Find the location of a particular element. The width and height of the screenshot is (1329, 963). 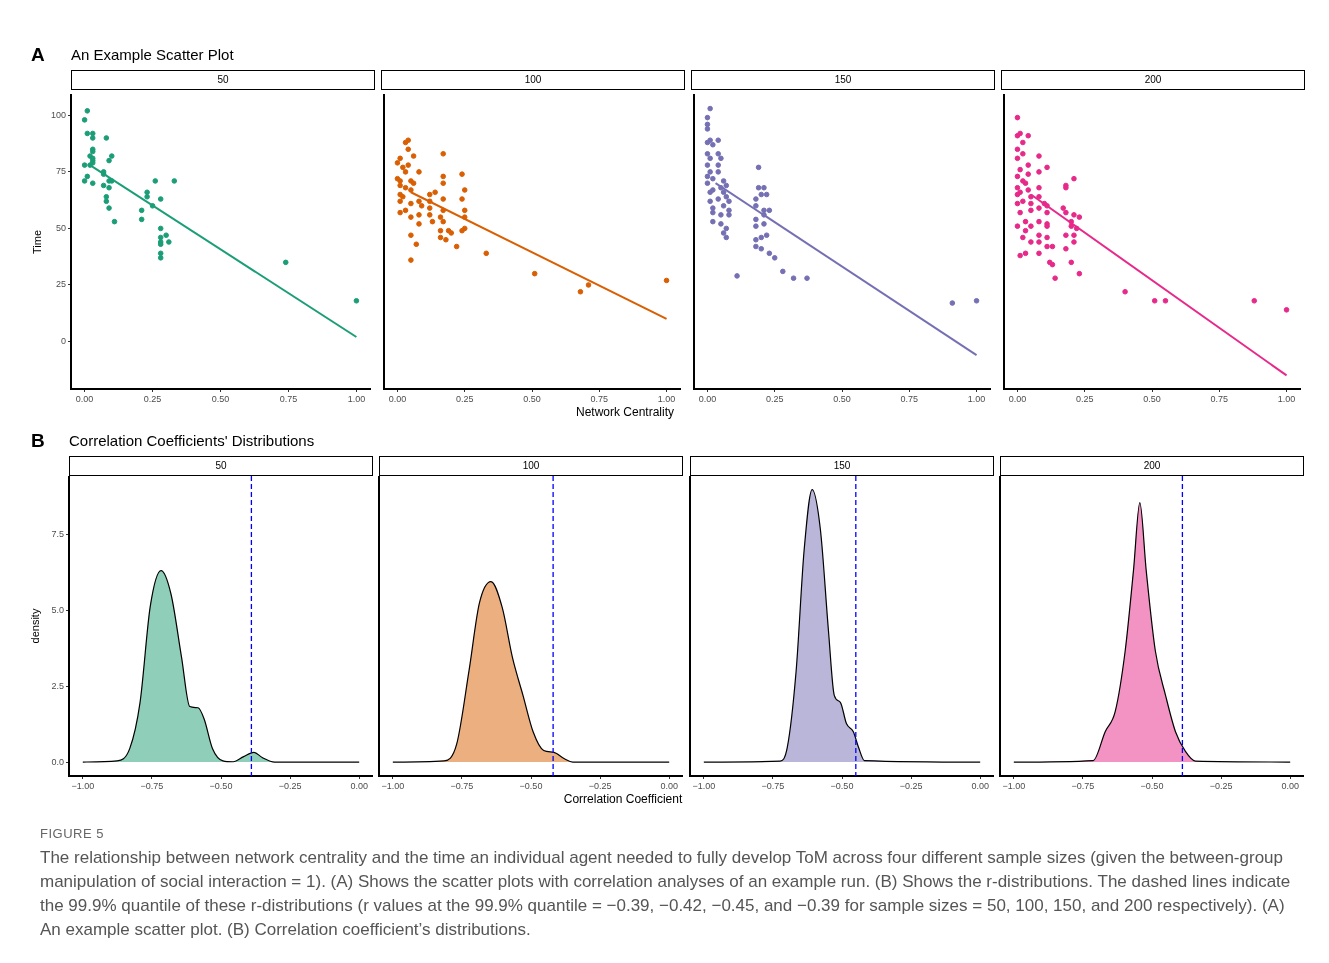

y-tick-label: 5.0 is located at coordinates (57, 609).